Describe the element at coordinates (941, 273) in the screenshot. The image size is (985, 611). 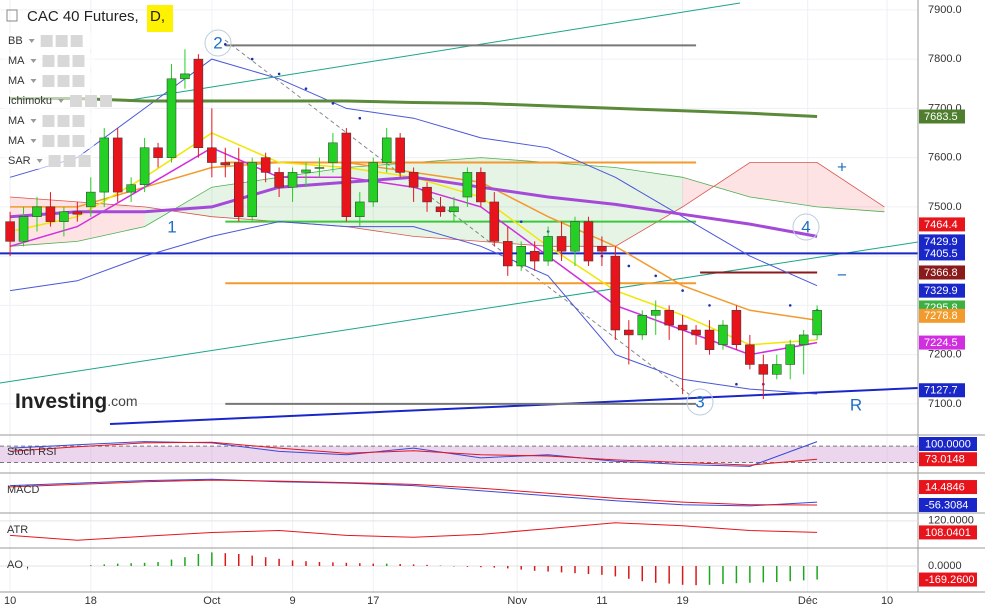
I see `price-tag-label: 7366.8` at that location.